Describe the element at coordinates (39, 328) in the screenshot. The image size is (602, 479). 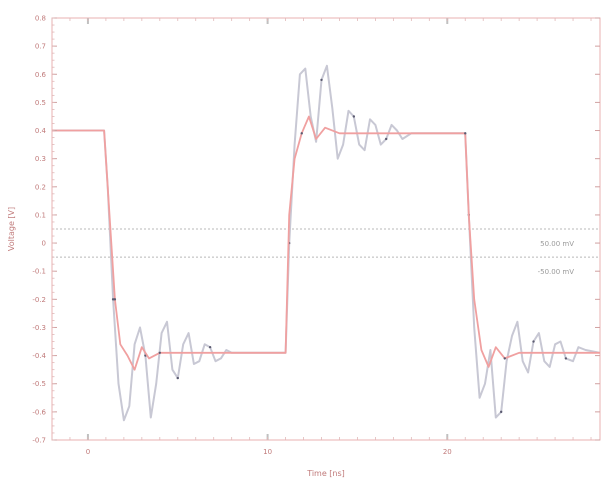
I see `y-tick-label: -0.3` at that location.